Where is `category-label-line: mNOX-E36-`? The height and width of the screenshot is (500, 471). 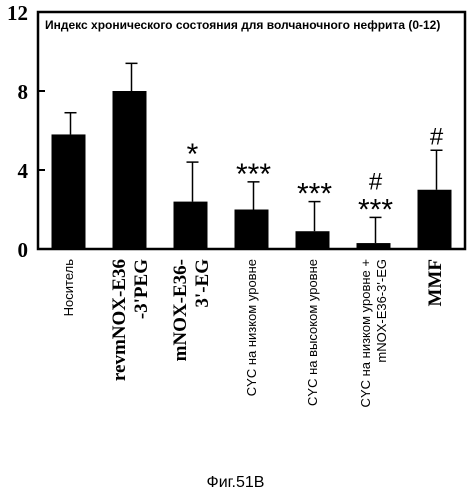
category-label-line: mNOX-E36- is located at coordinates (180, 310).